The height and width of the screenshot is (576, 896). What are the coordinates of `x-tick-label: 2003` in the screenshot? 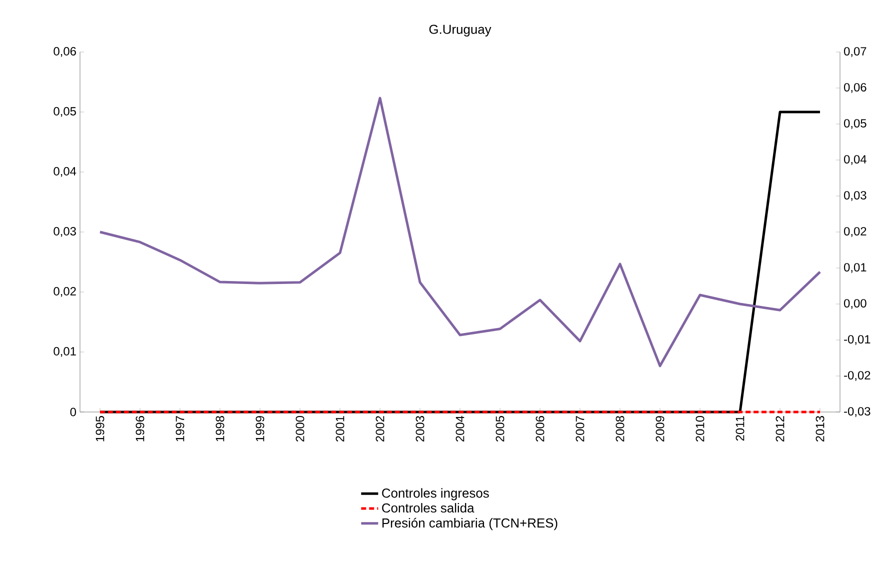 It's located at (420, 429).